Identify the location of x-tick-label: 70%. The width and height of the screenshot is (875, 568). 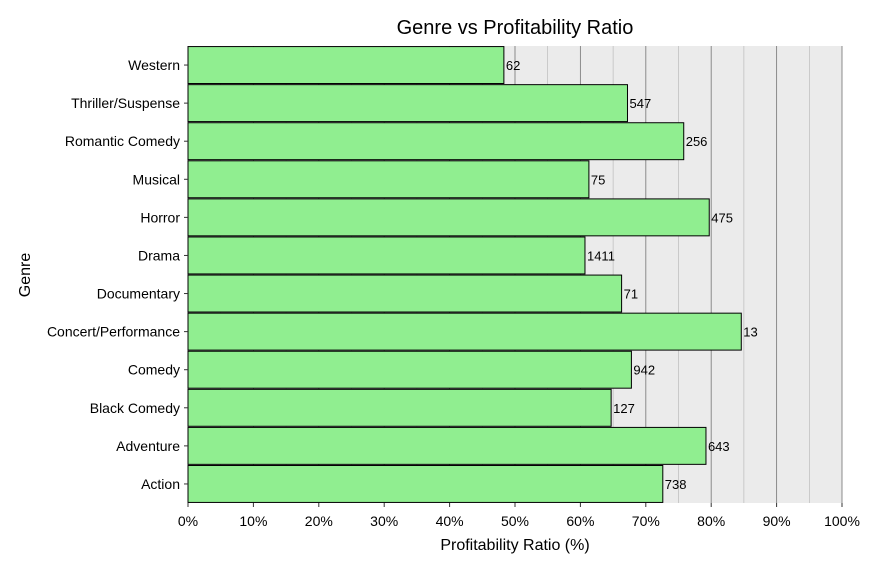
(646, 521).